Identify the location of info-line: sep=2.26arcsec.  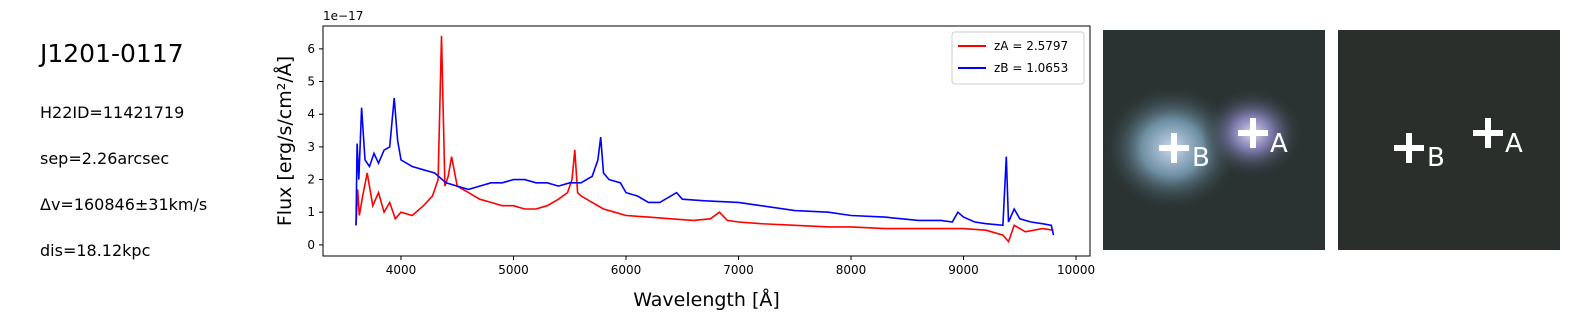
(104, 158).